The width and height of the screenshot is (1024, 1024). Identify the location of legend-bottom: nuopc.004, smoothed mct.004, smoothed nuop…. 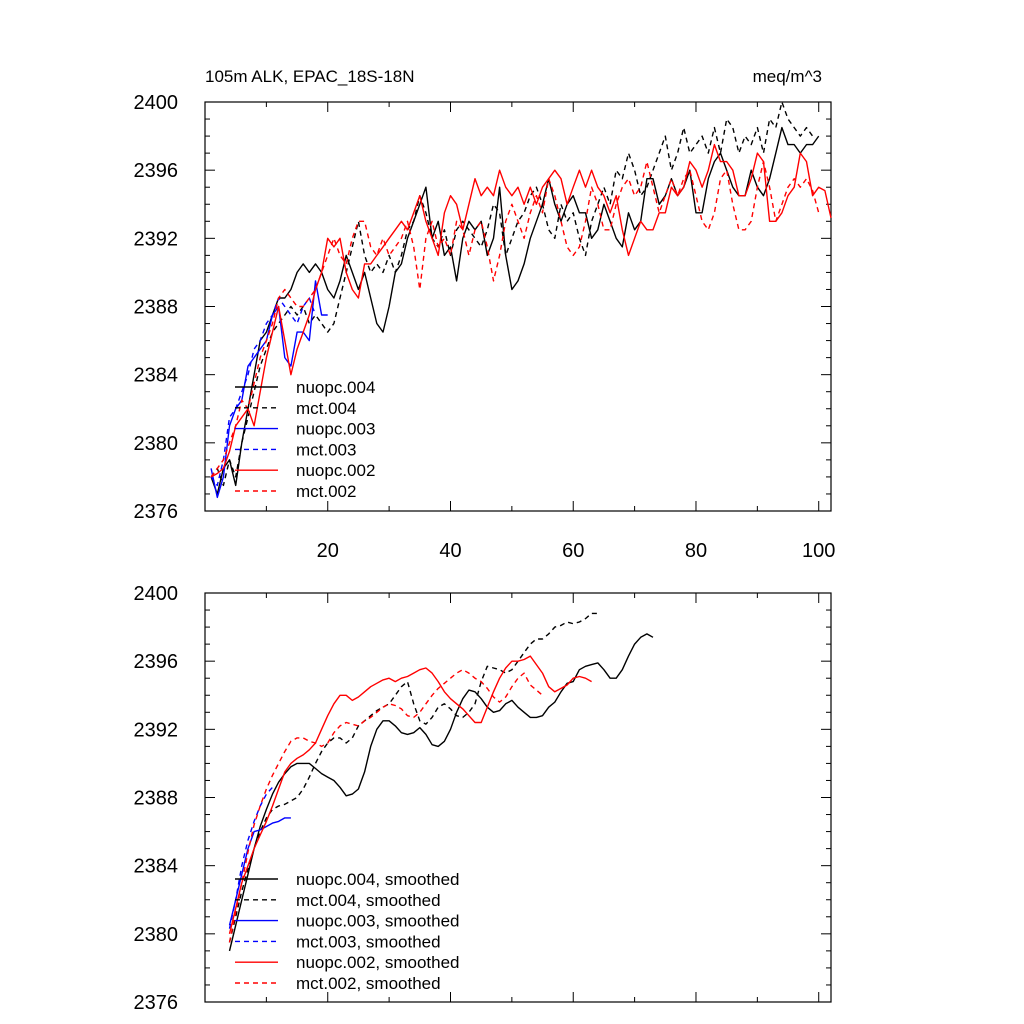
(347, 931).